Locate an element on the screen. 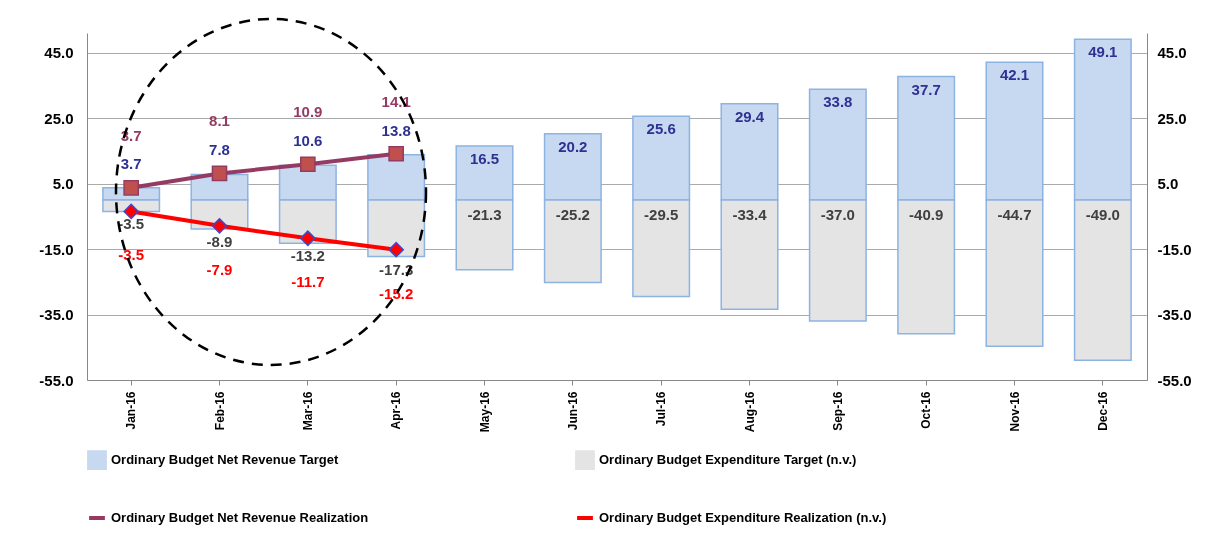 The width and height of the screenshot is (1227, 538). data-label: -49.0 is located at coordinates (1102, 214).